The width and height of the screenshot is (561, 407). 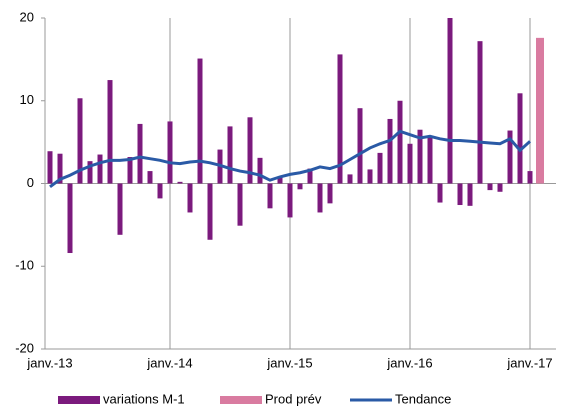 I want to click on trend-line, so click(x=290, y=159).